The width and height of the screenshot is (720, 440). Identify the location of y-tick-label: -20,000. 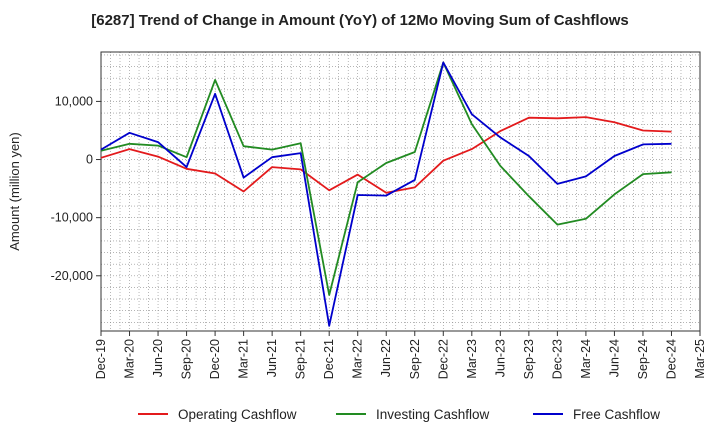
(72, 276).